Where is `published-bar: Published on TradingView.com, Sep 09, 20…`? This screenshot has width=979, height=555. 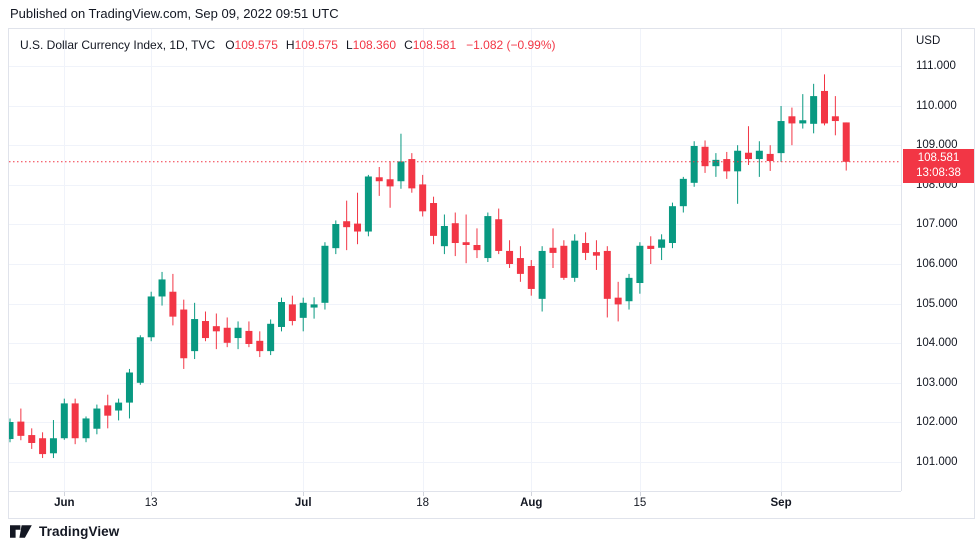 published-bar: Published on TradingView.com, Sep 09, 20… is located at coordinates (174, 13).